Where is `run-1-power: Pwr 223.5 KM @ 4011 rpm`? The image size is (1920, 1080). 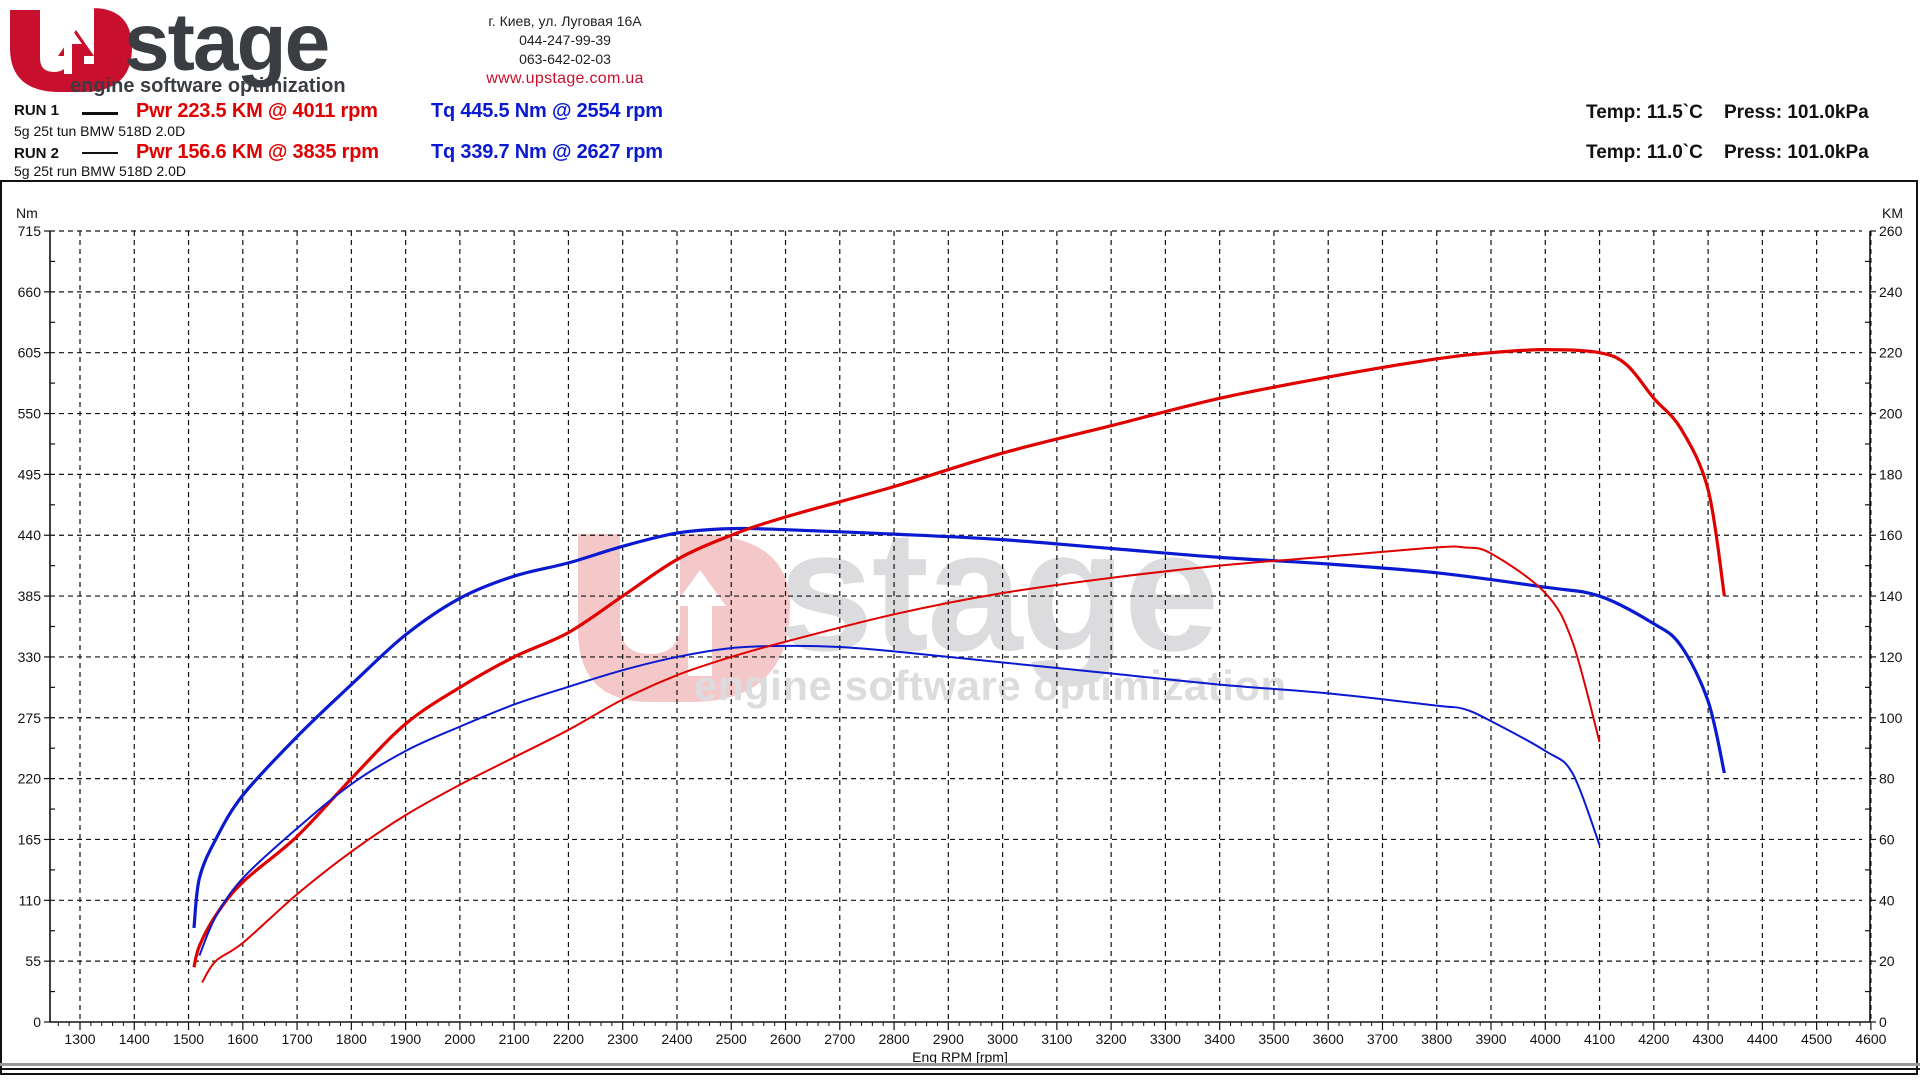
run-1-power: Pwr 223.5 KM @ 4011 rpm is located at coordinates (257, 111).